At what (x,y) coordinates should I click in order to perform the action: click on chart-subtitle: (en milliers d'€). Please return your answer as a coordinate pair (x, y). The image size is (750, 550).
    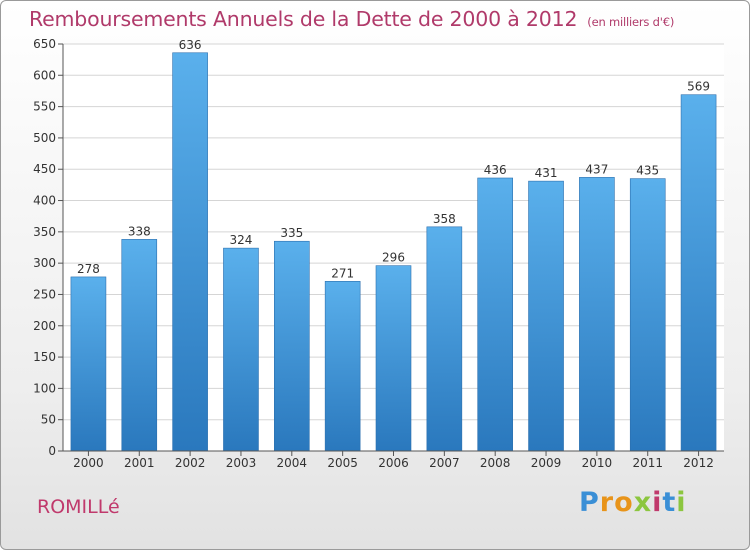
    Looking at the image, I should click on (631, 22).